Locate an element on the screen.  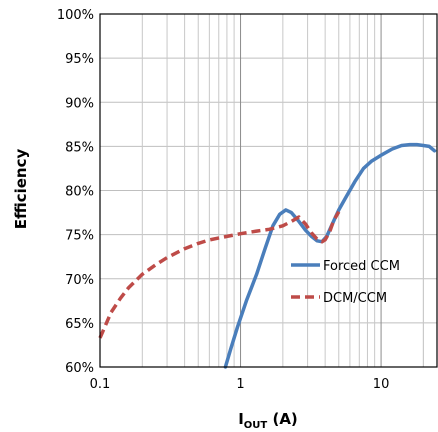
y-tick-labels: 60% 65% 70% 75% 80% 85% 90% 95% 100% is located at coordinates (75, 192).